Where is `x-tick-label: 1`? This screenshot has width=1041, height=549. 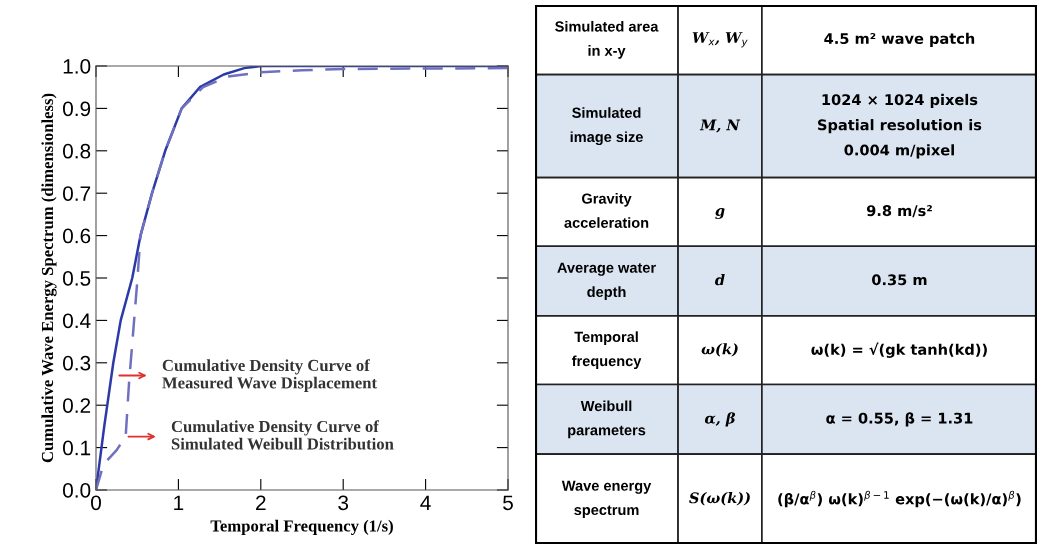
x-tick-label: 1 is located at coordinates (179, 502).